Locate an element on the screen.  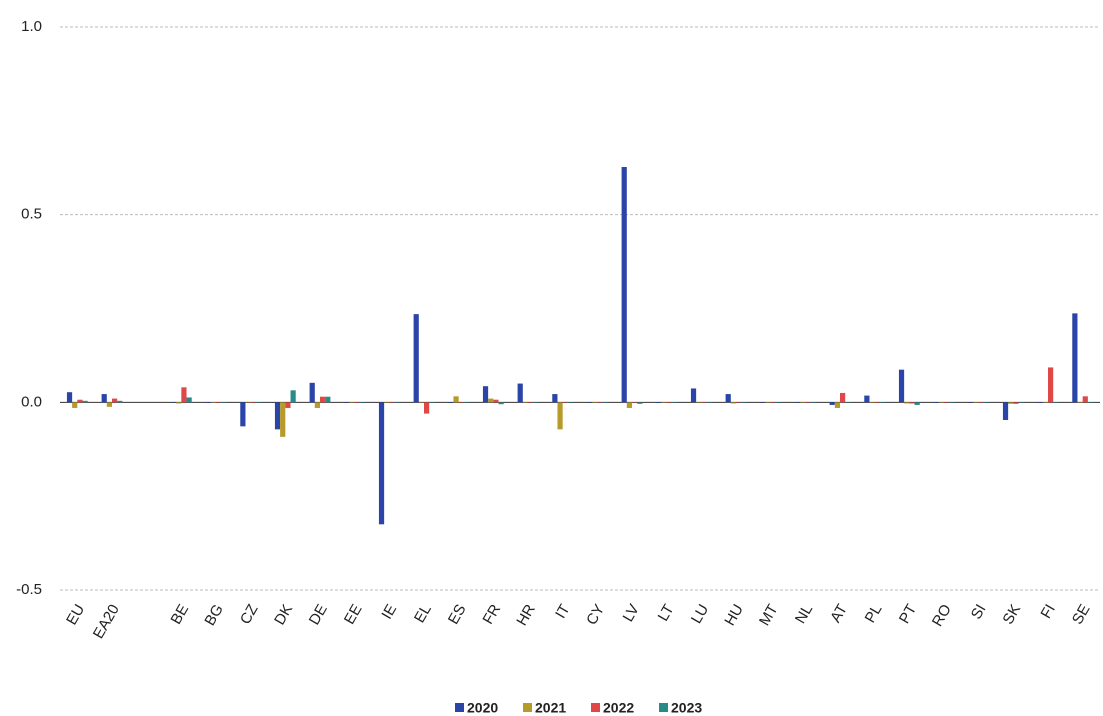
x-tick-label: SE is located at coordinates (1081, 614).